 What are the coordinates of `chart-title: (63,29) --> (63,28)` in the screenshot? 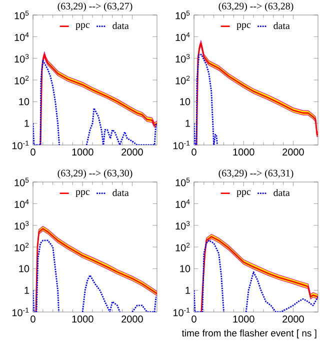 It's located at (256, 7).